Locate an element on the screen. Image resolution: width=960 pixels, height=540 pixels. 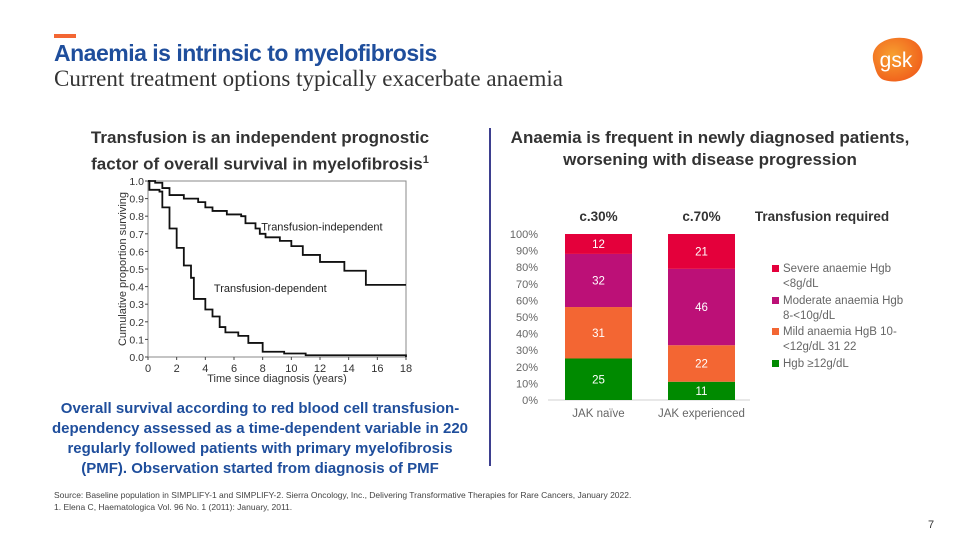
x-tick-label: 14 is located at coordinates (349, 369).